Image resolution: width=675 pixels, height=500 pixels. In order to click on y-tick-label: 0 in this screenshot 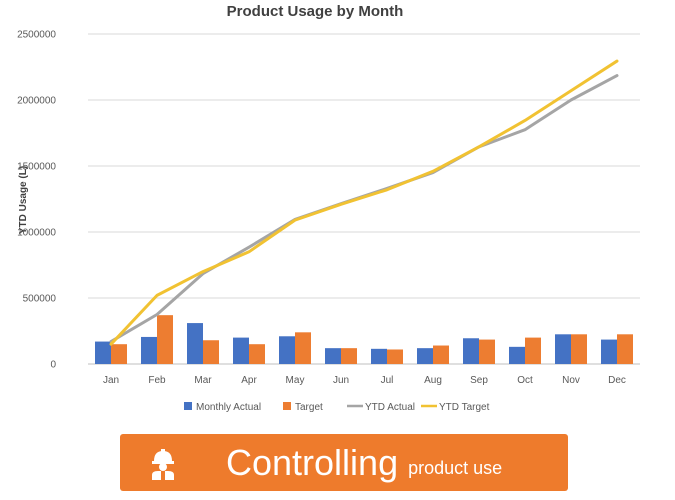, I will do `click(53, 365)`.